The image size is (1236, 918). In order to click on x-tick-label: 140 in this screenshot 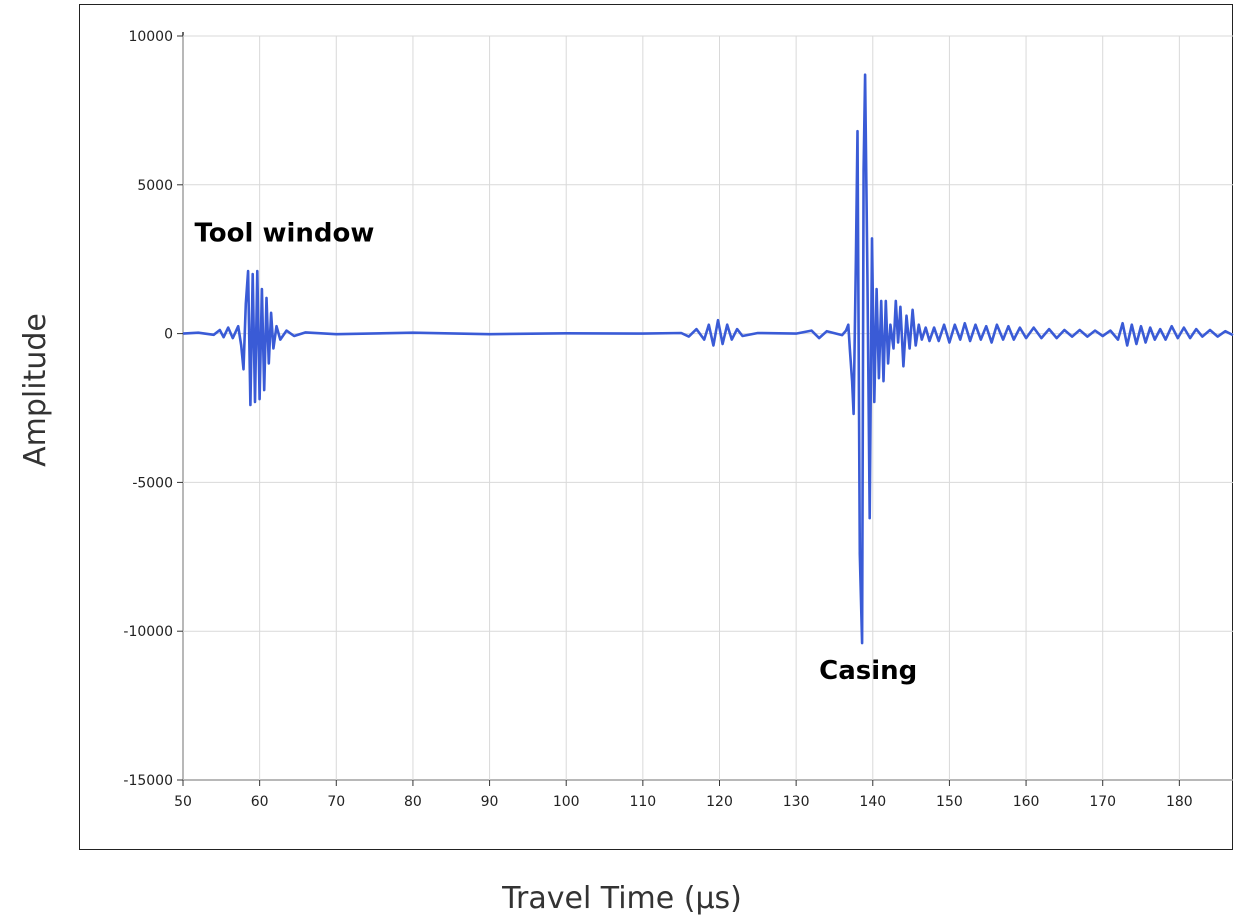, I will do `click(872, 802)`.